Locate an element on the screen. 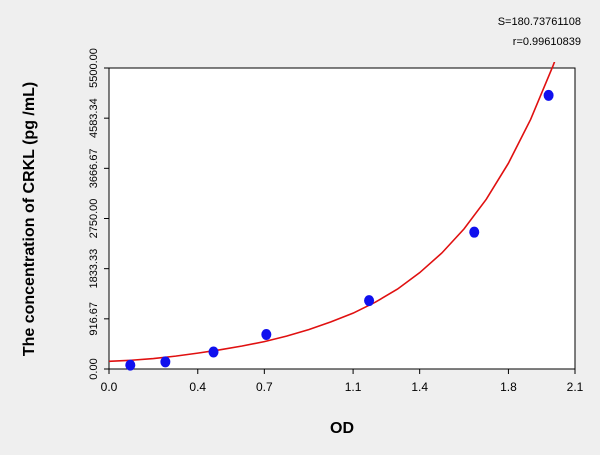 Image resolution: width=600 pixels, height=455 pixels. y-tick-label: 3666.67 is located at coordinates (94, 168).